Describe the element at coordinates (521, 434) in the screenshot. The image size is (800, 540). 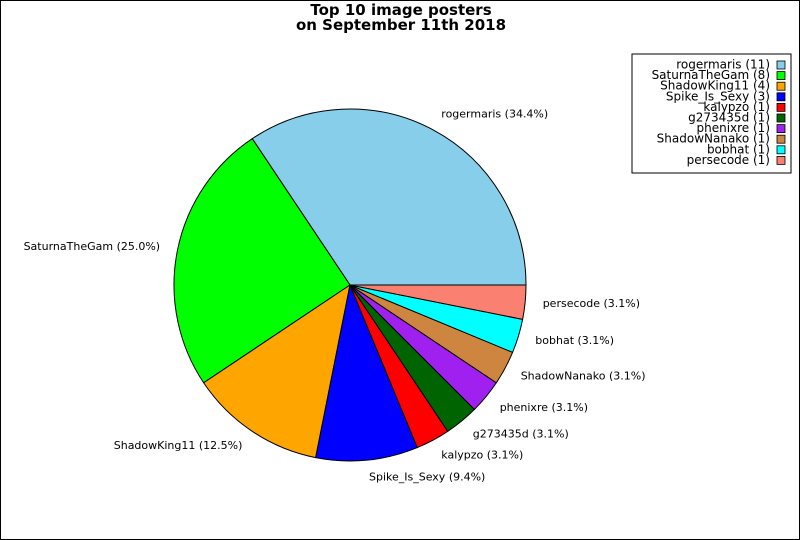
I see `pie-label-g273435d: g273435d (3.1%)` at that location.